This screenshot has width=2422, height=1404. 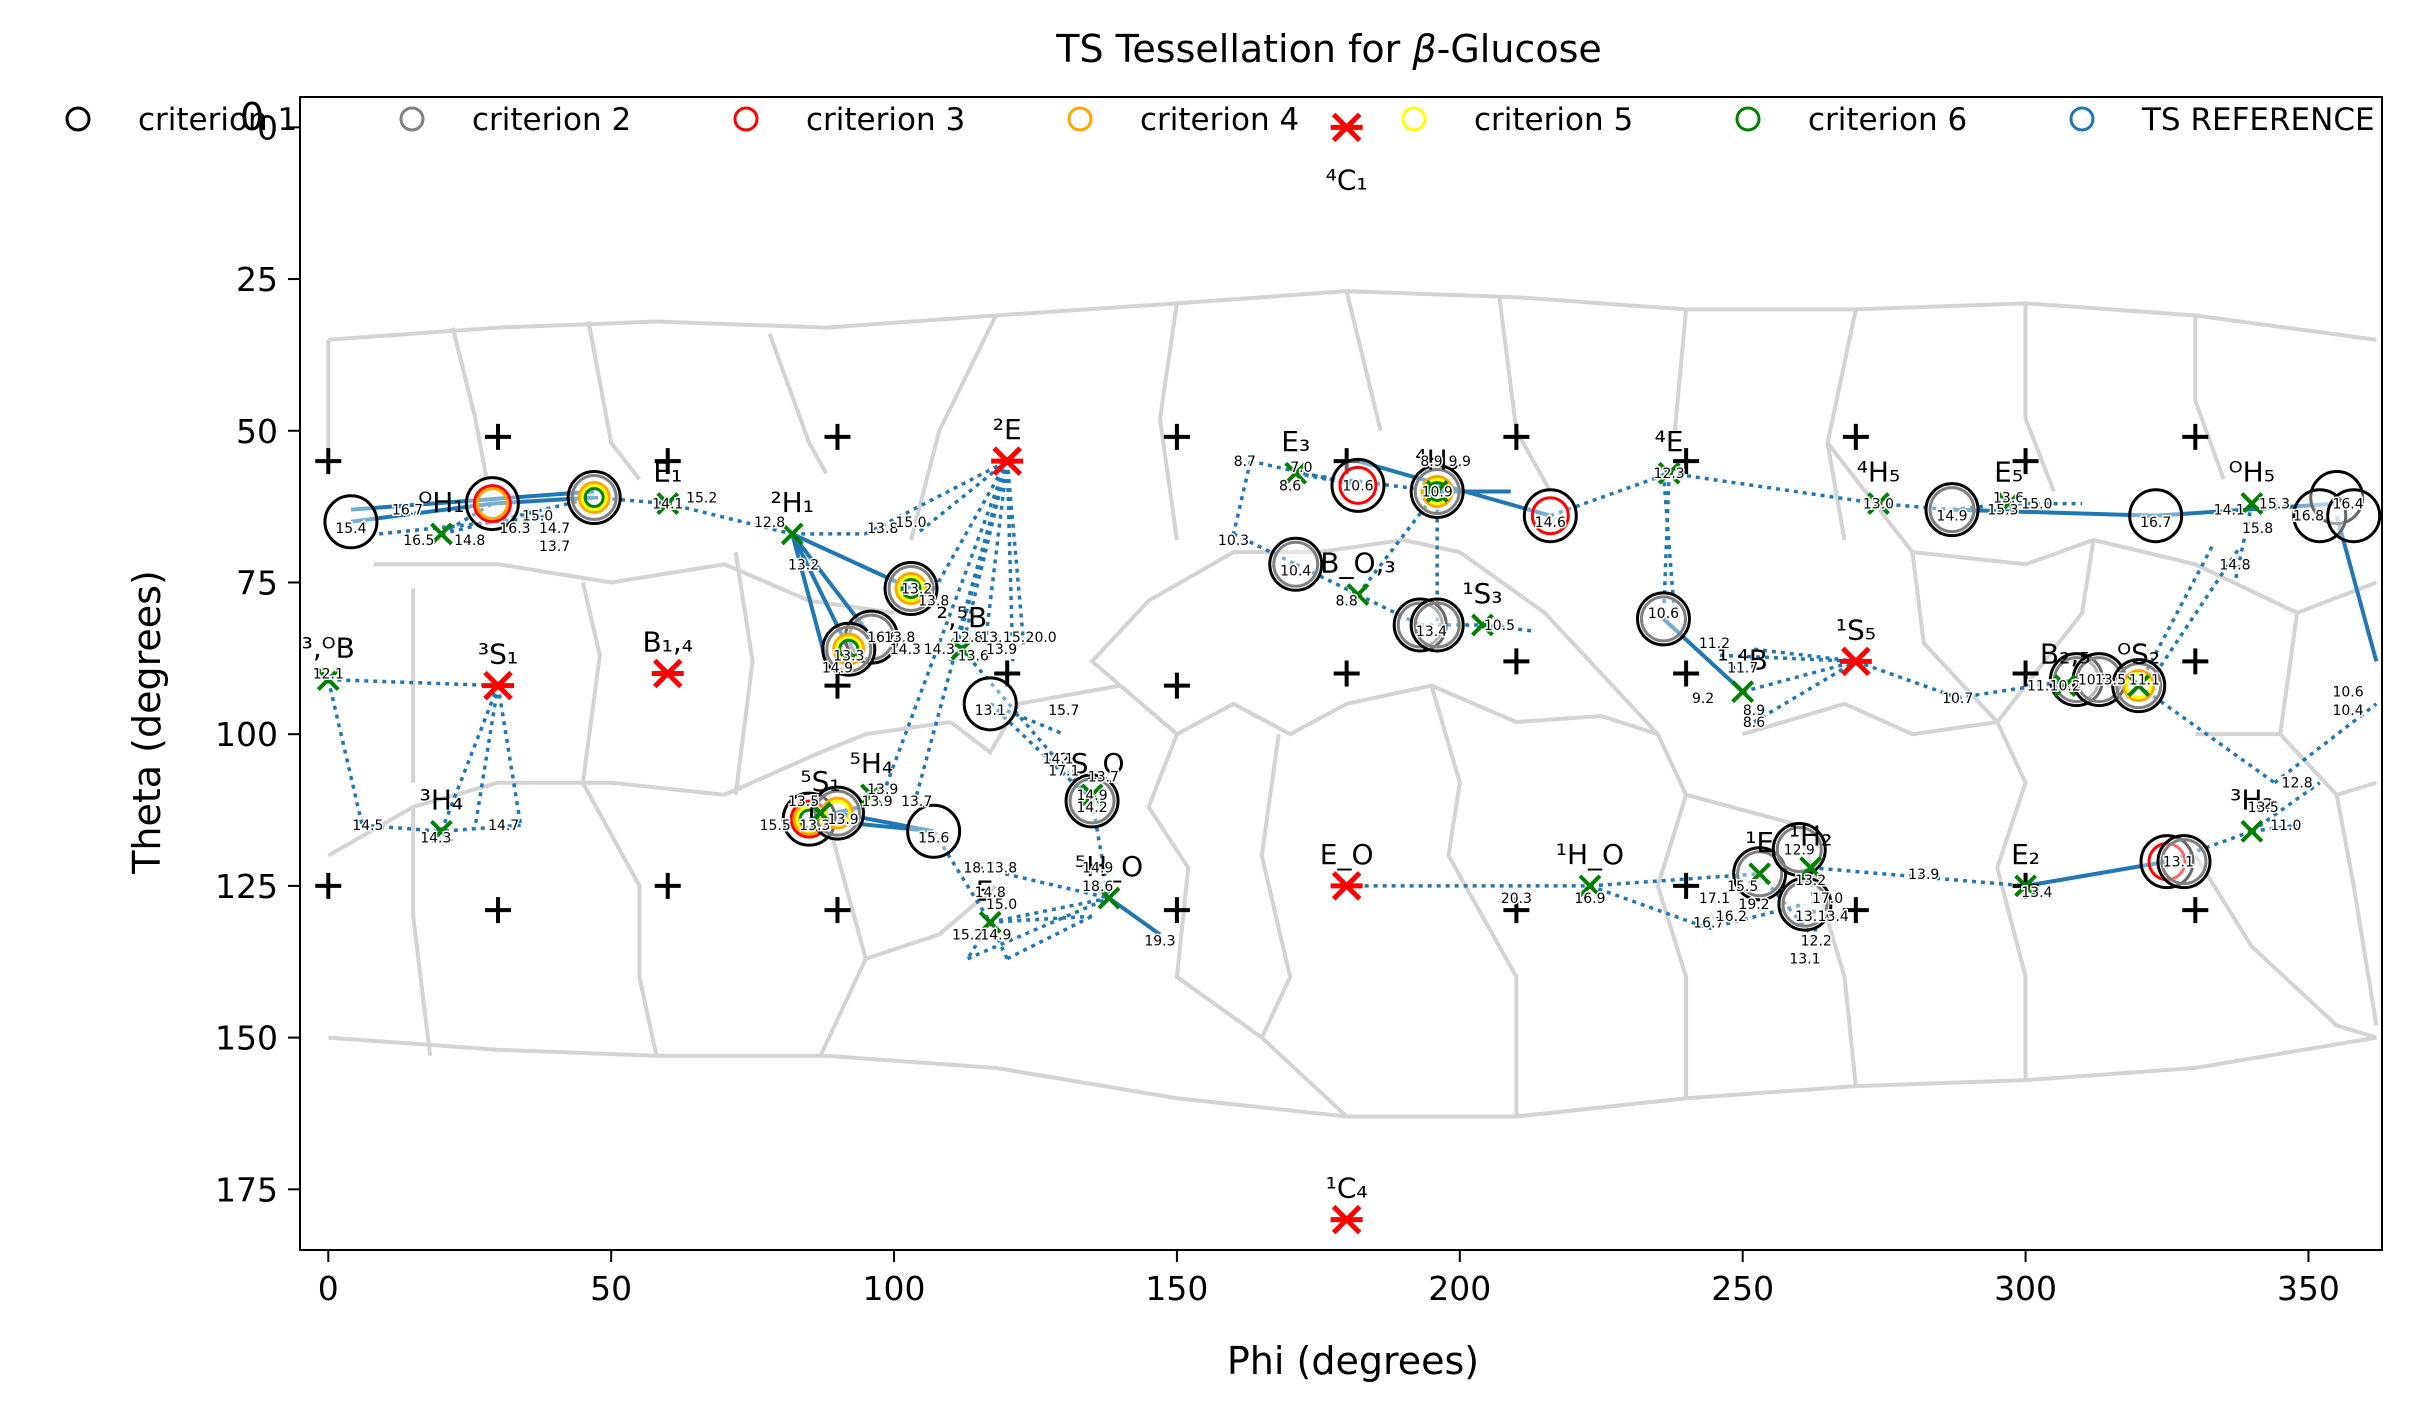 What do you see at coordinates (1753, 905) in the screenshot?
I see `energy-value-label: 19.2` at bounding box center [1753, 905].